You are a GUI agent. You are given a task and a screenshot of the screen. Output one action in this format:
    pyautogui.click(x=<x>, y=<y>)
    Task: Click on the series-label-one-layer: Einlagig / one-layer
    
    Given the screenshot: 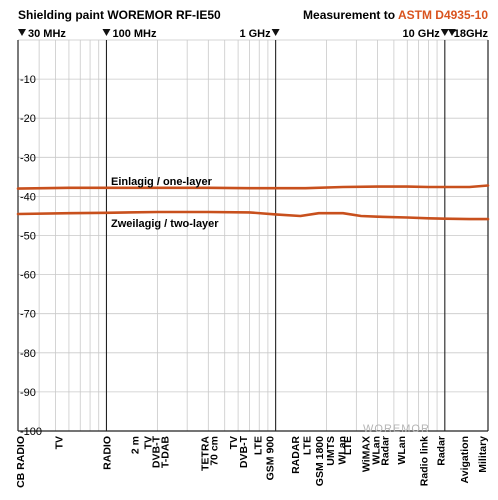 What is the action you would take?
    pyautogui.click(x=162, y=182)
    